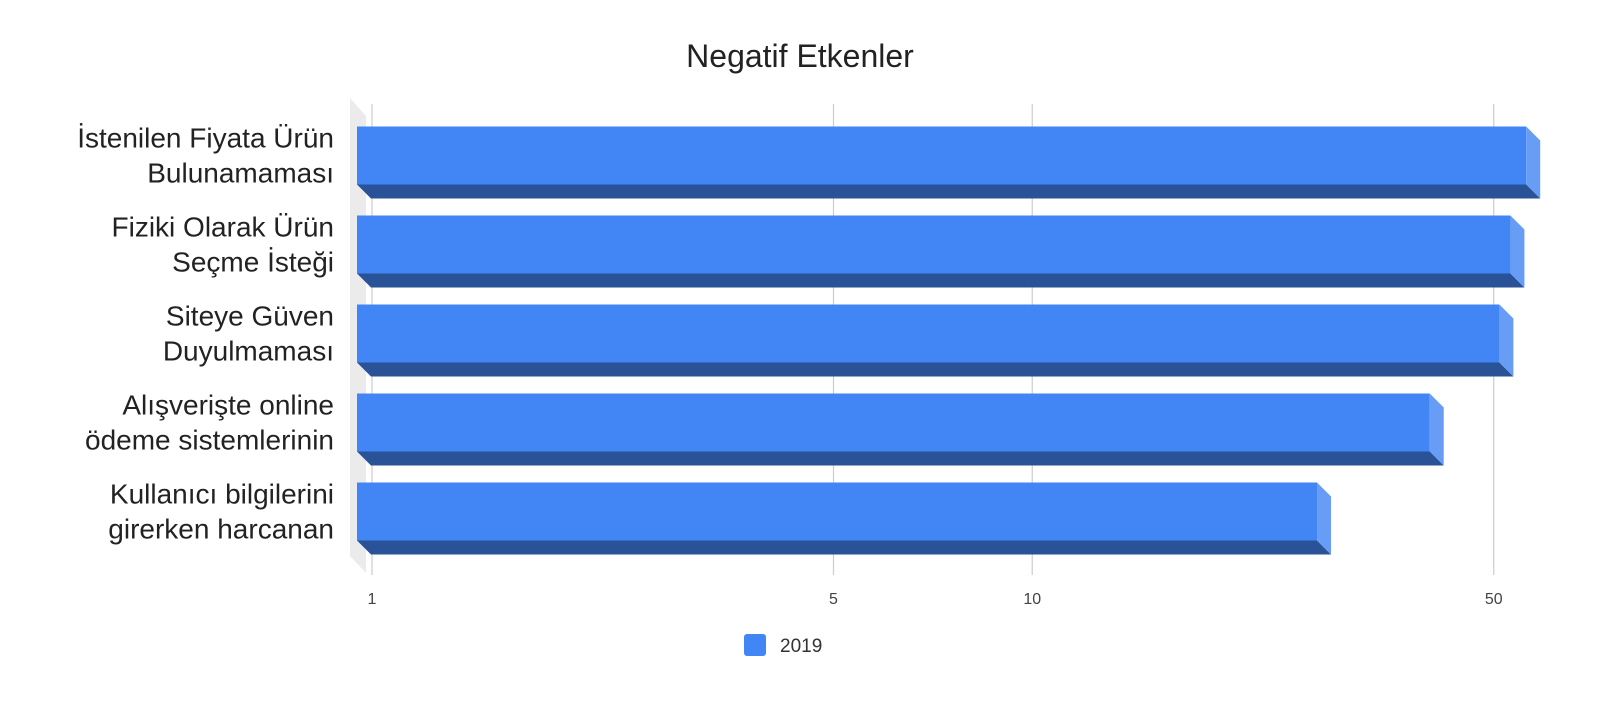  Describe the element at coordinates (801, 646) in the screenshot. I see `legend-label: 2019` at that location.